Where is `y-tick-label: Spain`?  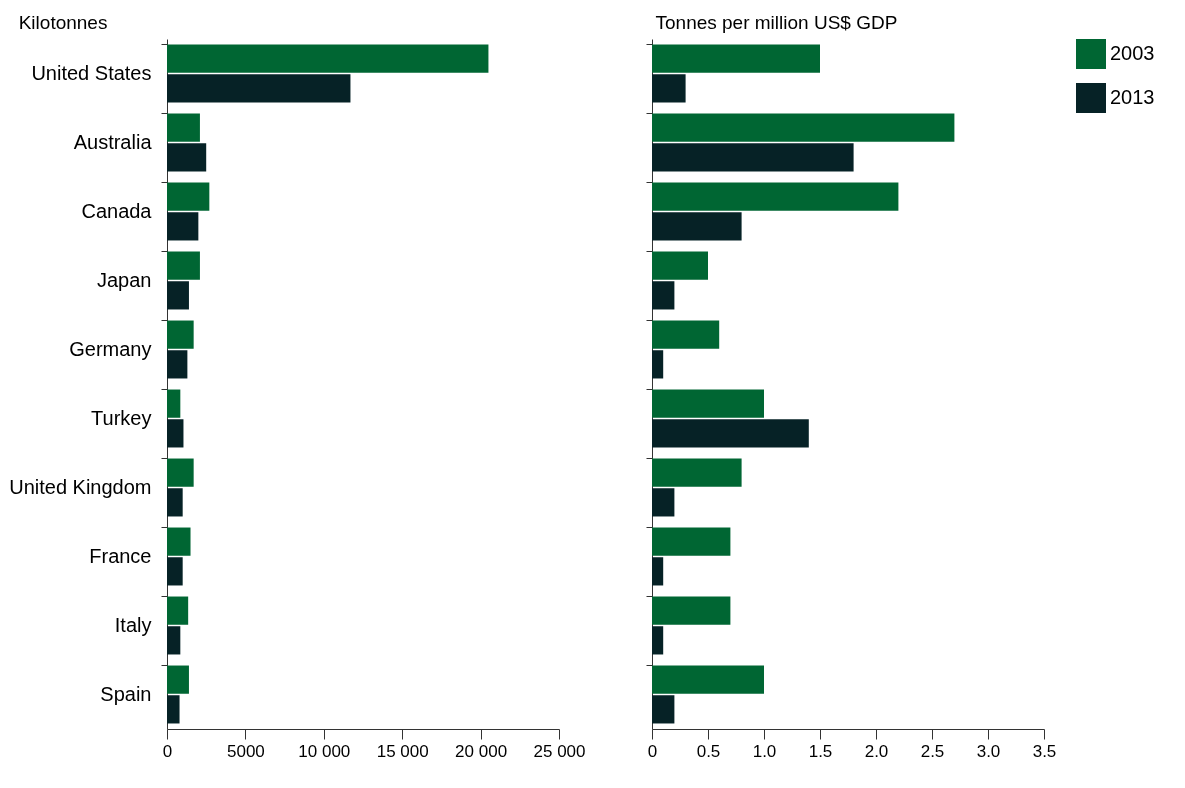
y-tick-label: Spain is located at coordinates (126, 693).